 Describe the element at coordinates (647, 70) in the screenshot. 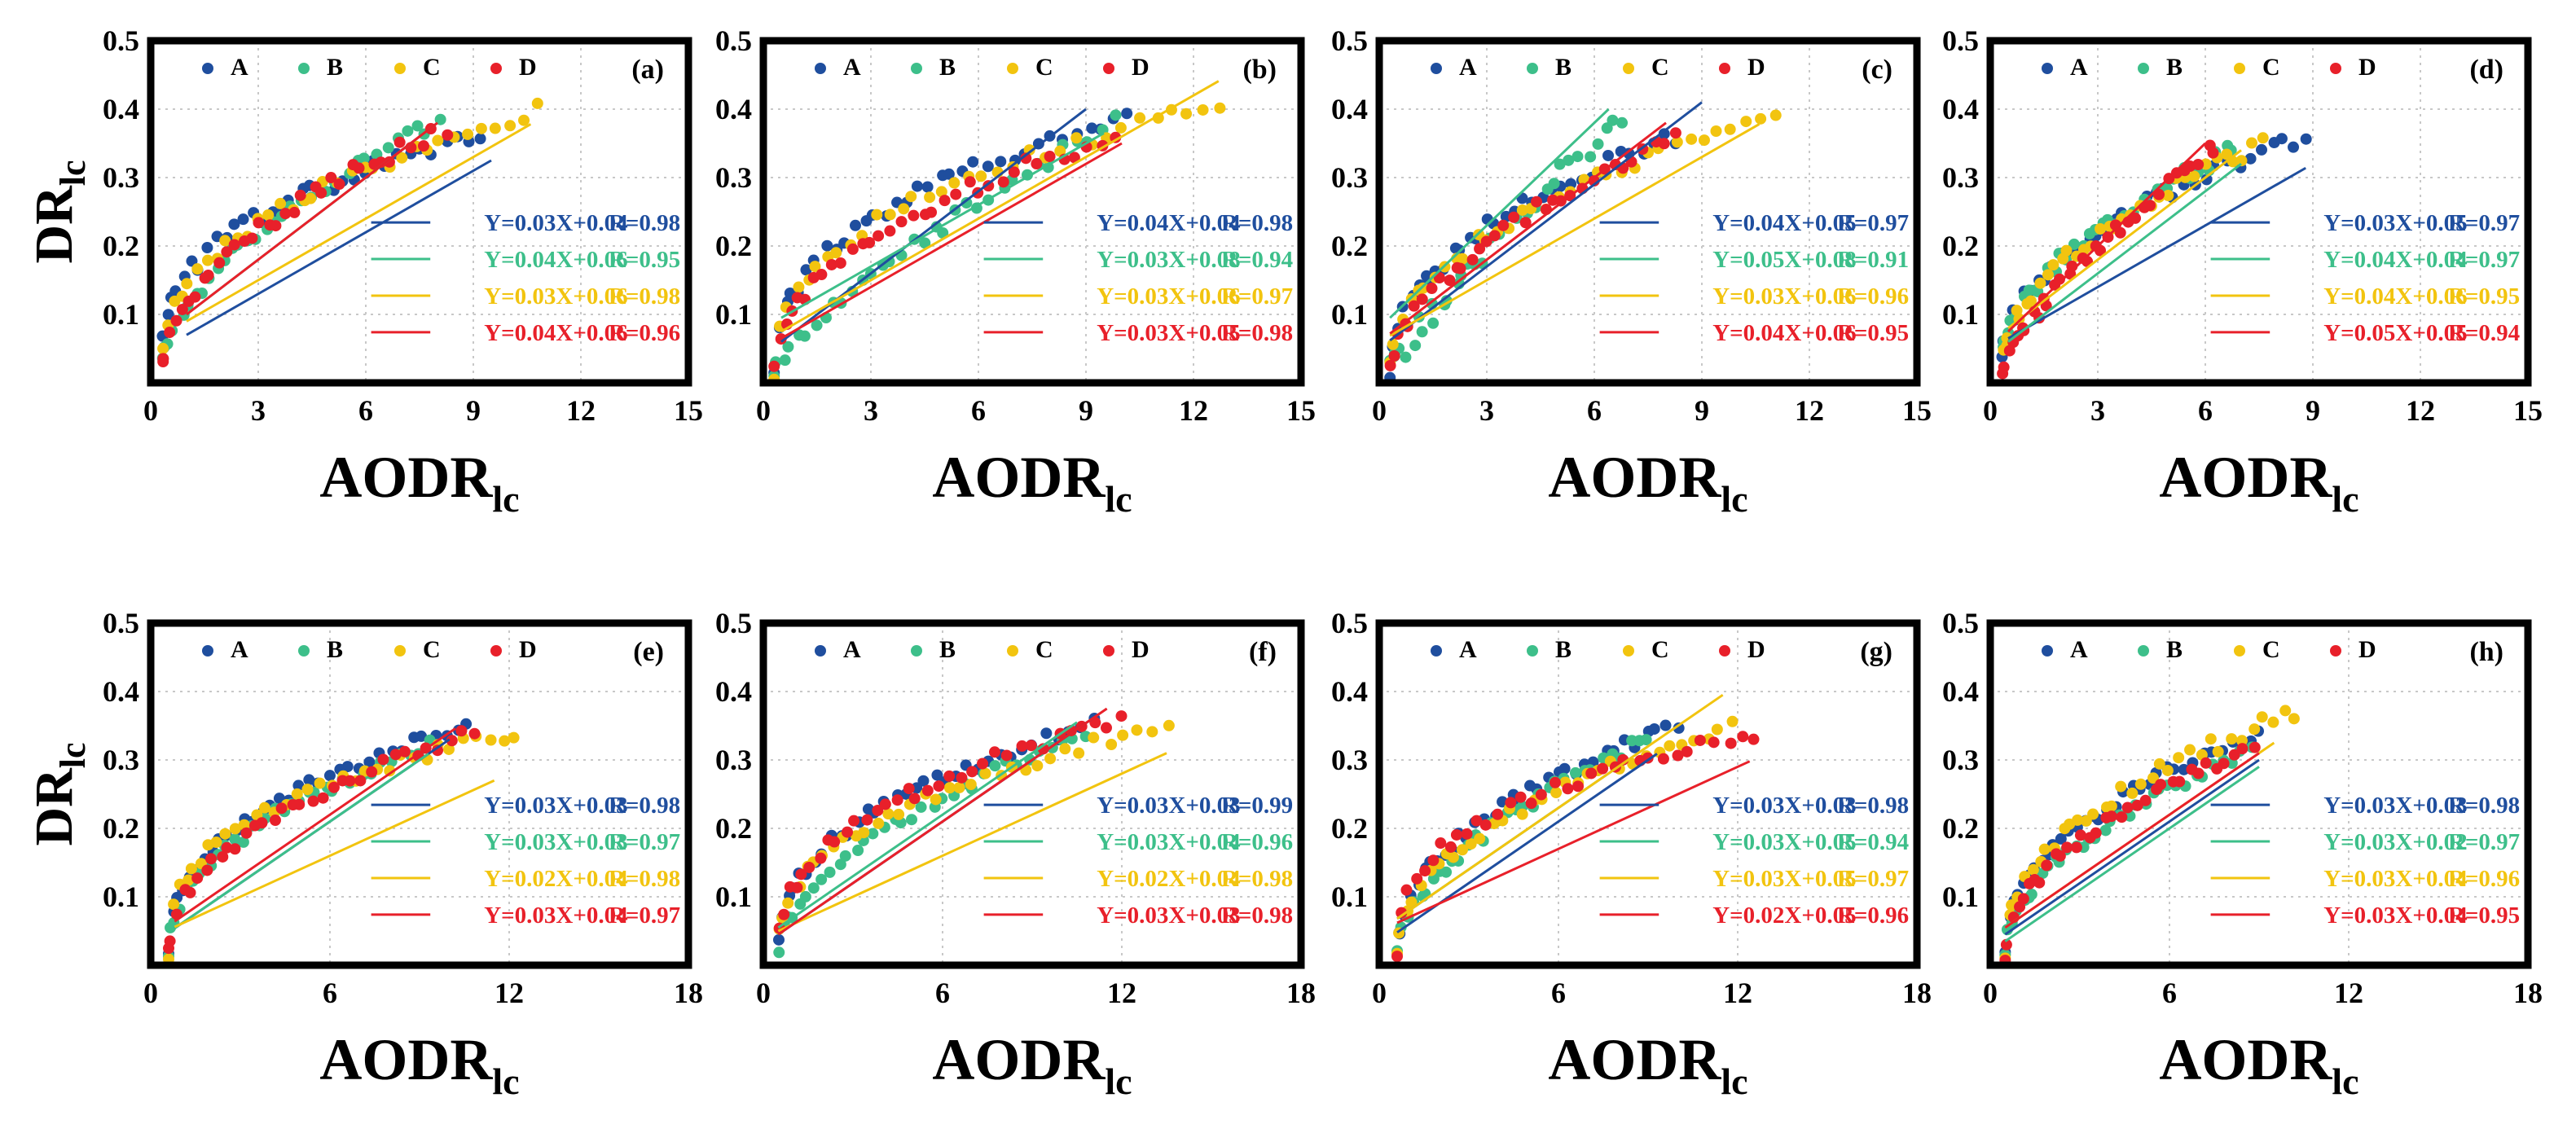

I see `panel-label: (a)` at that location.